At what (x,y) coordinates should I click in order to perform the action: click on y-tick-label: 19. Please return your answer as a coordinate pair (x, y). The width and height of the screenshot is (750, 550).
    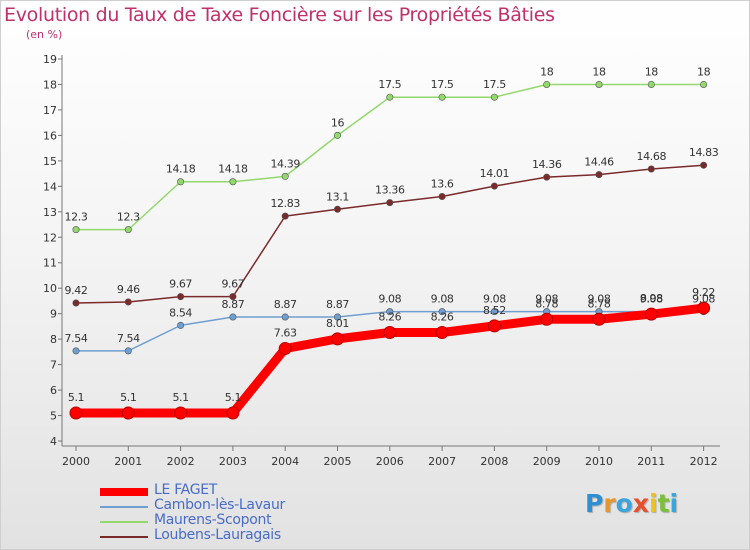
    Looking at the image, I should click on (50, 59).